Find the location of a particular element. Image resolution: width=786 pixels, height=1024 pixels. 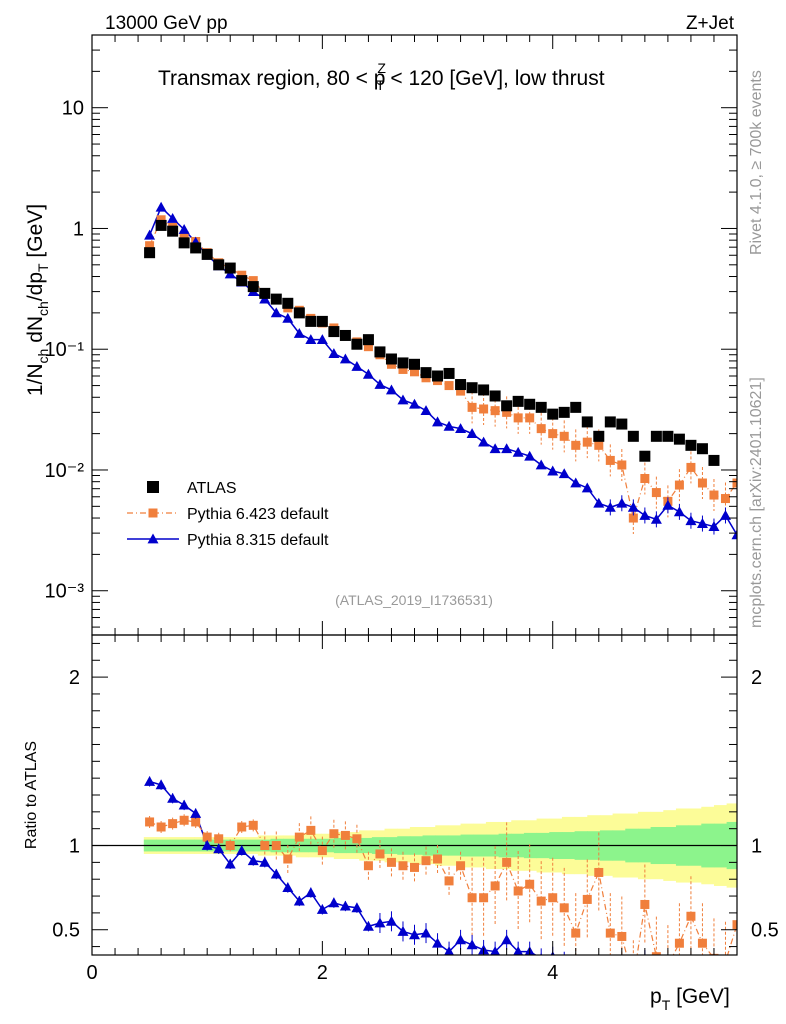

title-rest: < 120 [GeV], low thrust is located at coordinates (495, 78).